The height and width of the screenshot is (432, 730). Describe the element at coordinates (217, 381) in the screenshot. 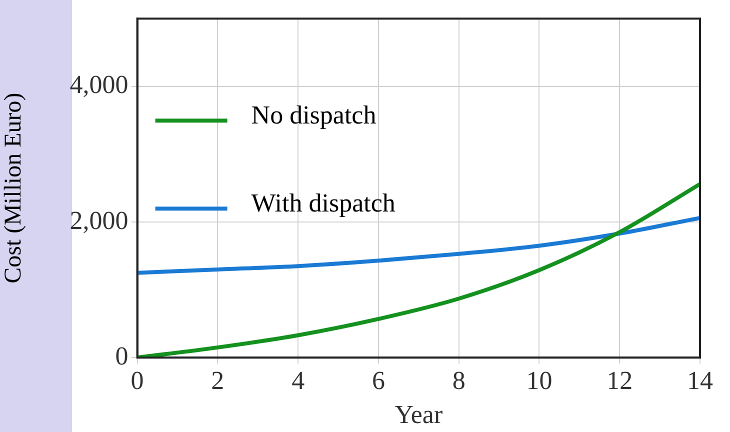

I see `x-tick-label: 2` at that location.